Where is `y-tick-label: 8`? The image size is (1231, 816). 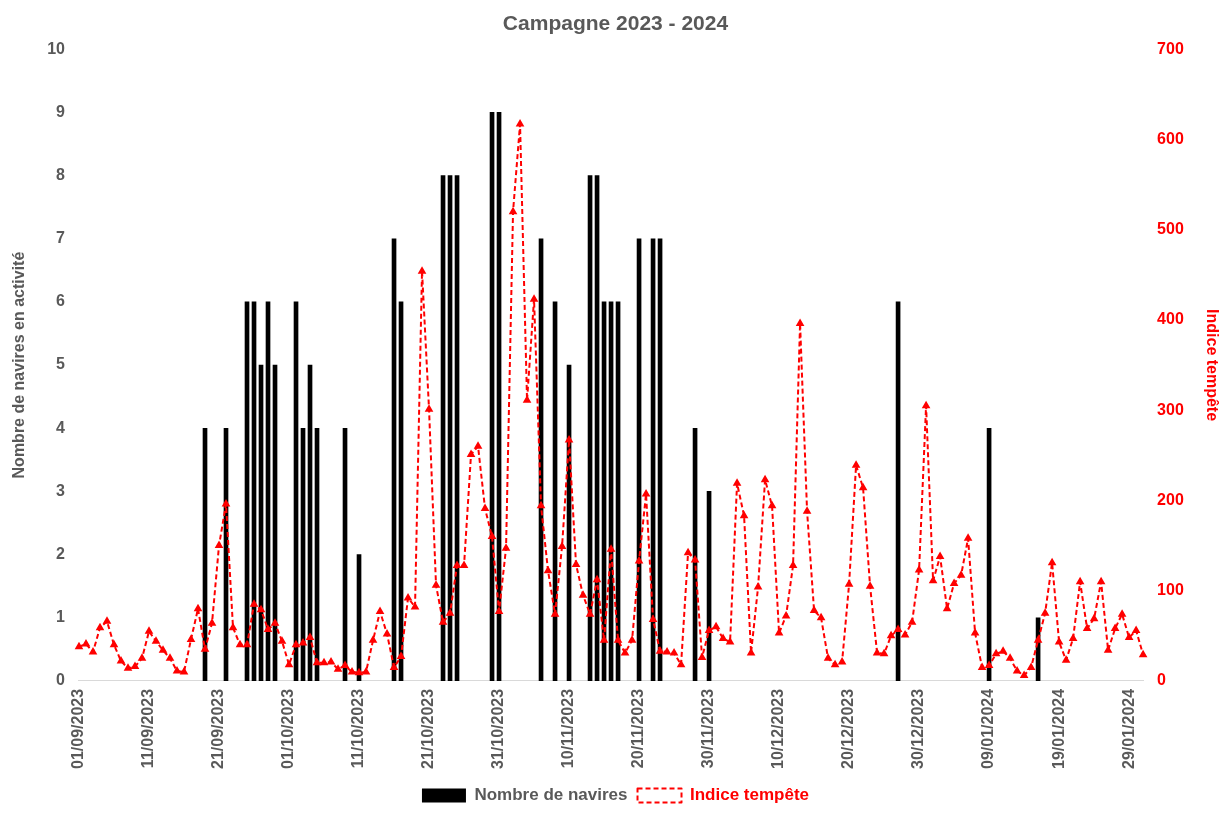 y-tick-label: 8 is located at coordinates (61, 174).